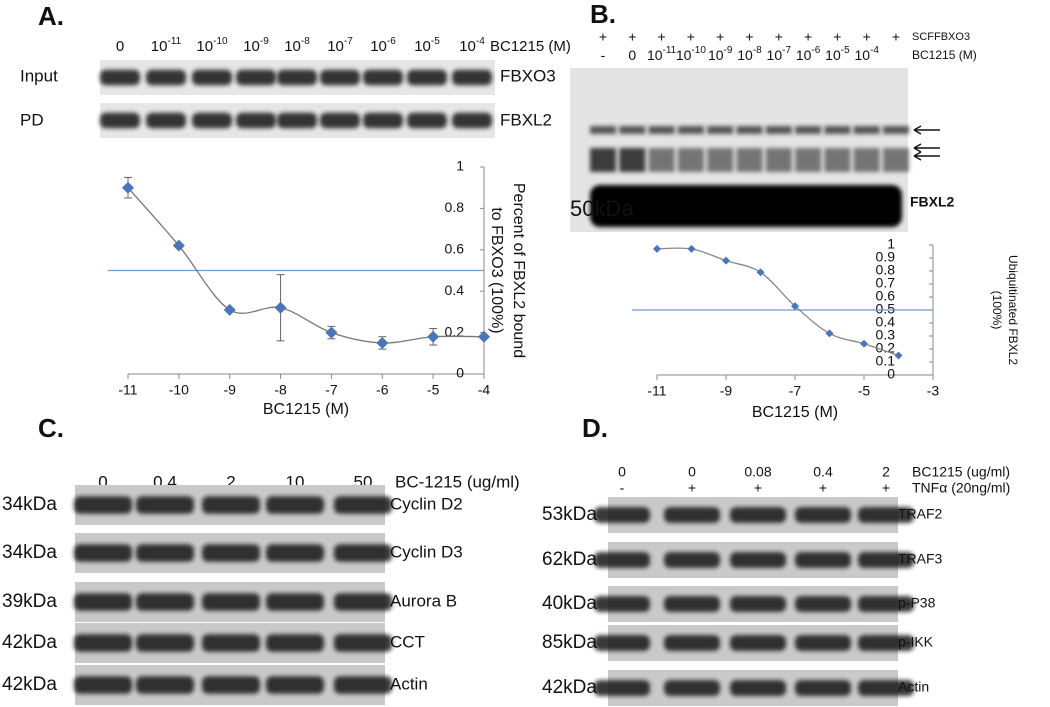 This screenshot has height=707, width=1050. I want to click on protein-label: p-IKK, so click(916, 642).